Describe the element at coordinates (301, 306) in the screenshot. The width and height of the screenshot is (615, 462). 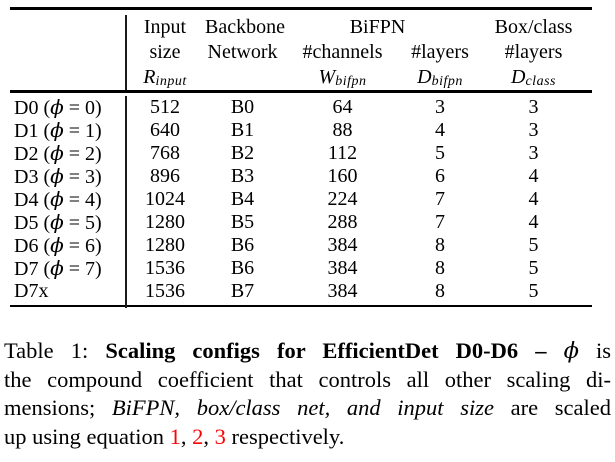
I see `table-bottom-rule` at that location.